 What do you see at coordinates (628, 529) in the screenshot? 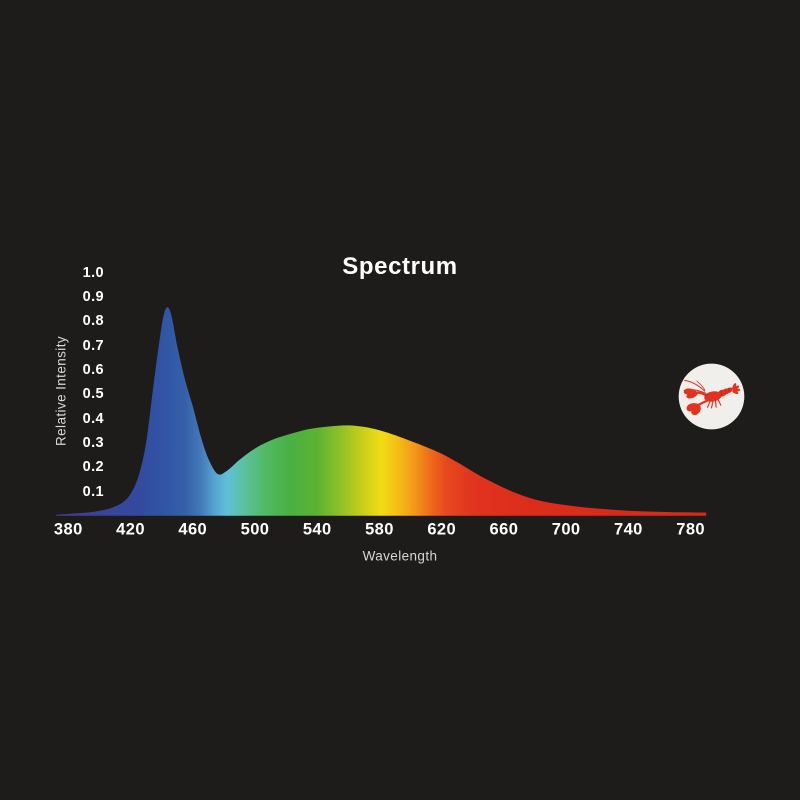
I see `x-tick-label: 740` at bounding box center [628, 529].